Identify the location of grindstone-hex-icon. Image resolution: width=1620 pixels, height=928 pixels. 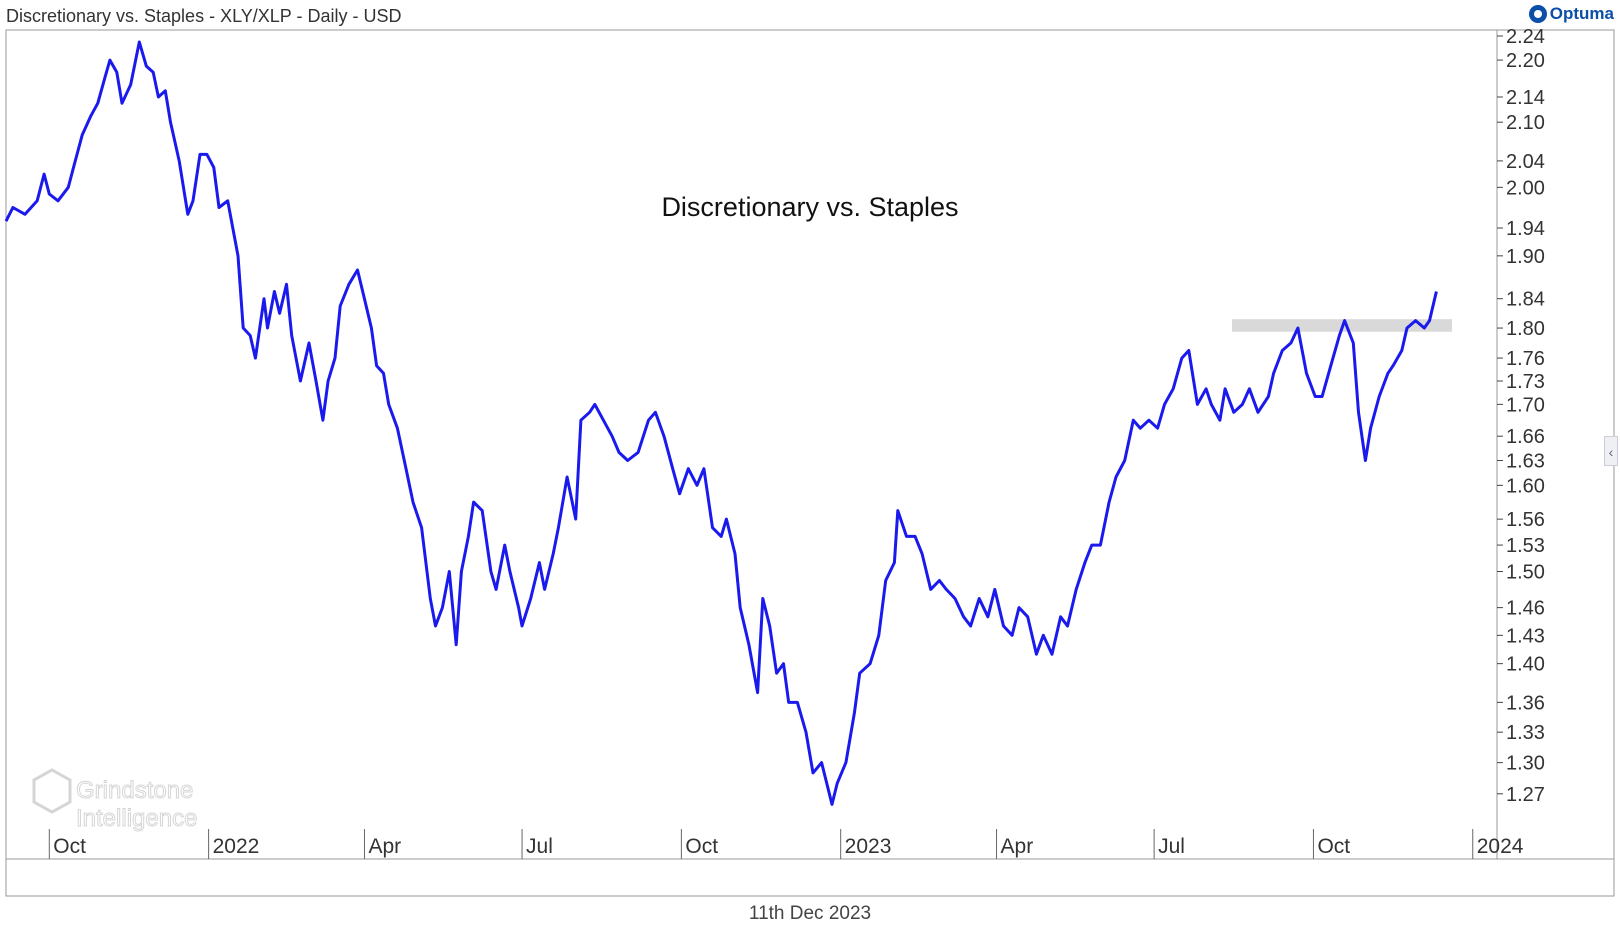
(52, 791).